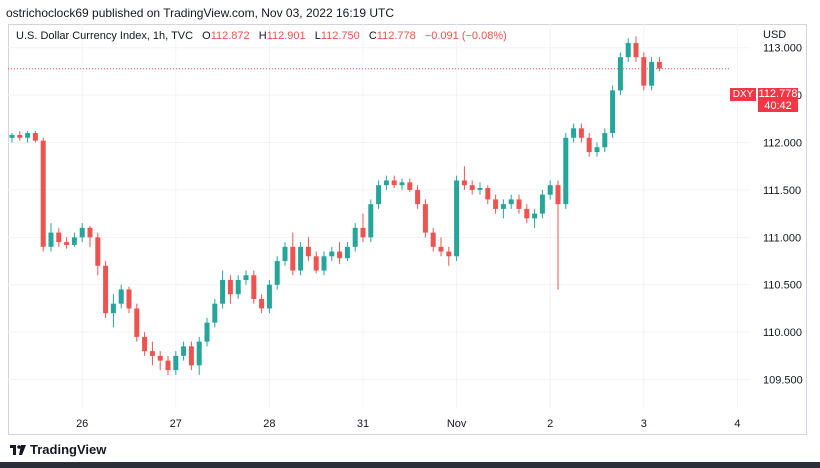 The width and height of the screenshot is (820, 468). What do you see at coordinates (465, 36) in the screenshot?
I see `legend-change: −0.091 (−0.08%)` at bounding box center [465, 36].